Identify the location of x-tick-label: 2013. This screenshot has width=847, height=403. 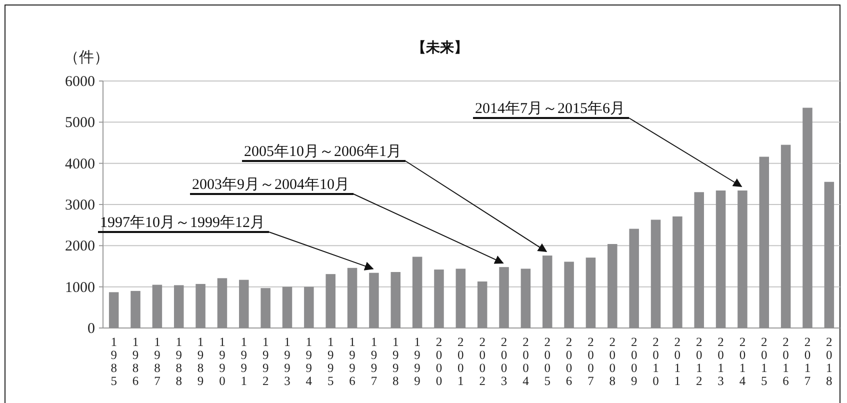
(721, 361).